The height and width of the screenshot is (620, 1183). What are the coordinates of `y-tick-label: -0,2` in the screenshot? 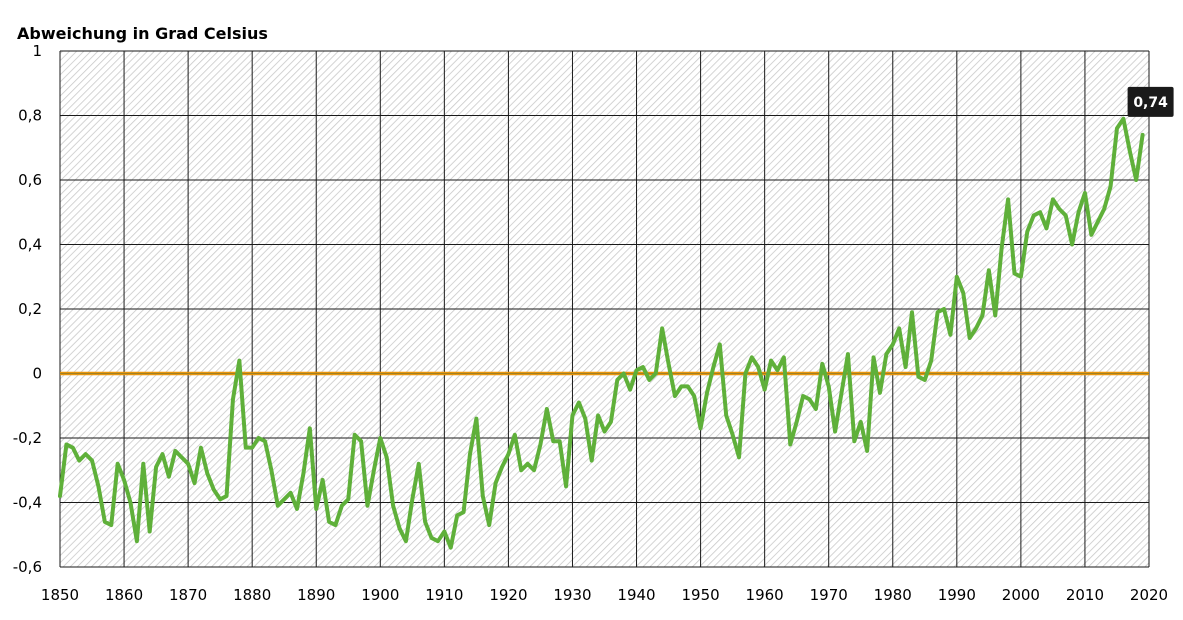 It's located at (27, 438).